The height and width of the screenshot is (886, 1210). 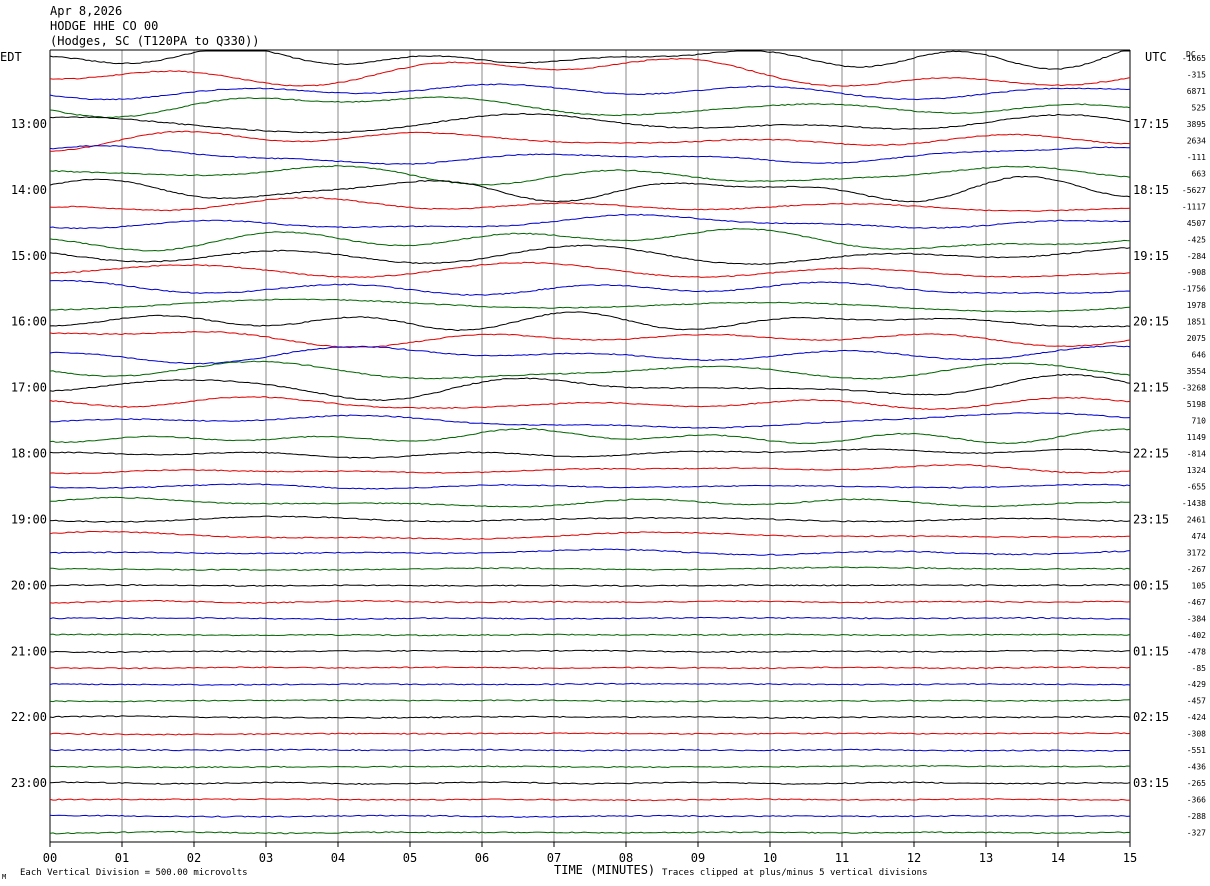 I want to click on edt-hour-label: 23:00, so click(x=29, y=783).